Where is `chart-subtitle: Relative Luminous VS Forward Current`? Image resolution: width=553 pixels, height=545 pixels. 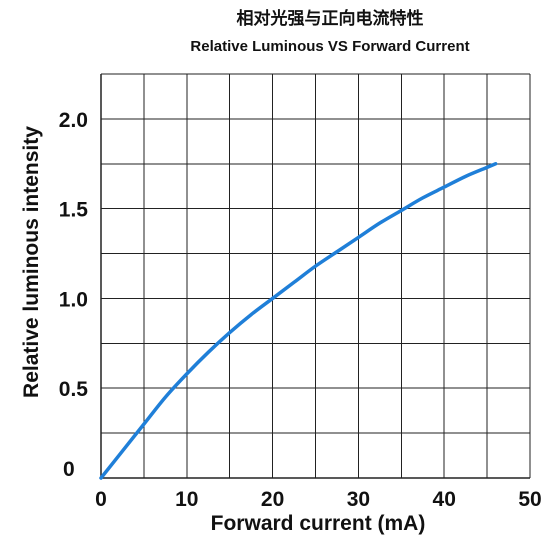
chart-subtitle: Relative Luminous VS Forward Current is located at coordinates (329, 46).